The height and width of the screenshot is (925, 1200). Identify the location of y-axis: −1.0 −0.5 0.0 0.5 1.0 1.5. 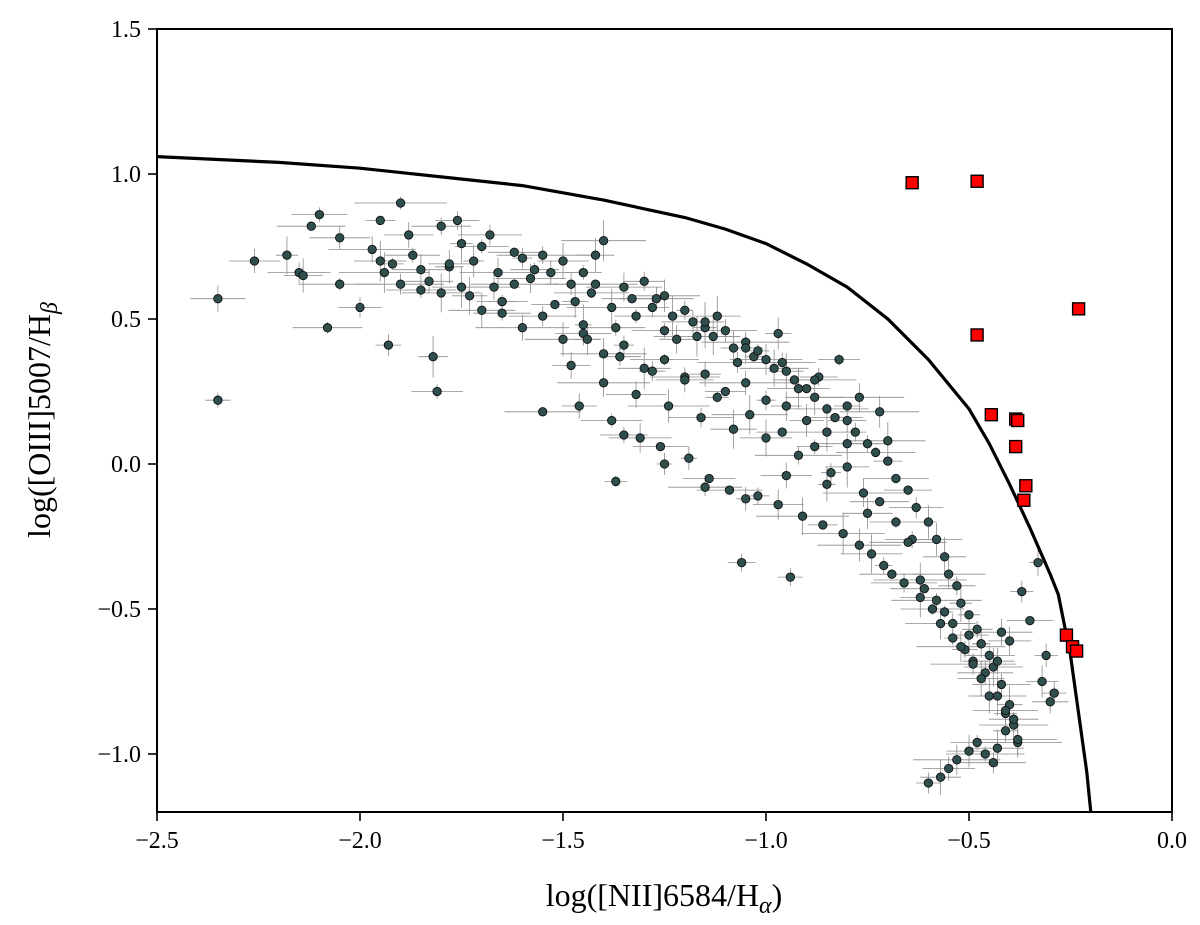
(127, 392).